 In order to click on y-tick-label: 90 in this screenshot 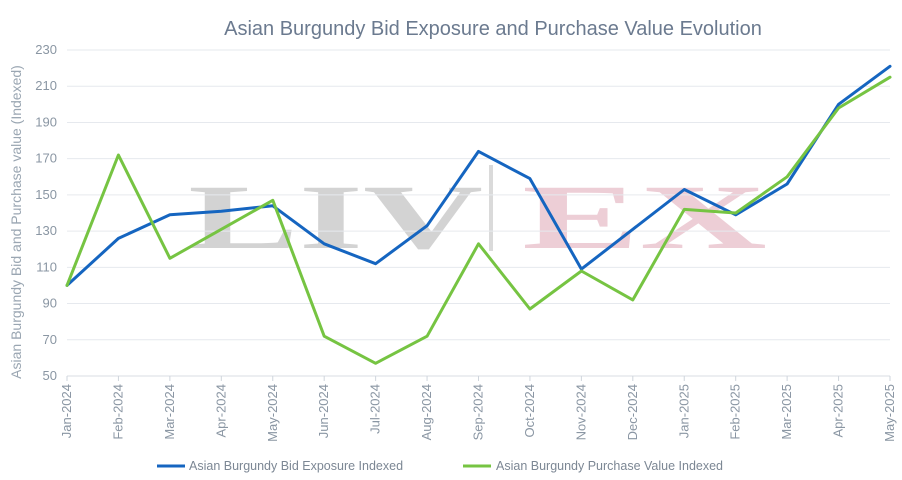, I will do `click(50, 303)`.